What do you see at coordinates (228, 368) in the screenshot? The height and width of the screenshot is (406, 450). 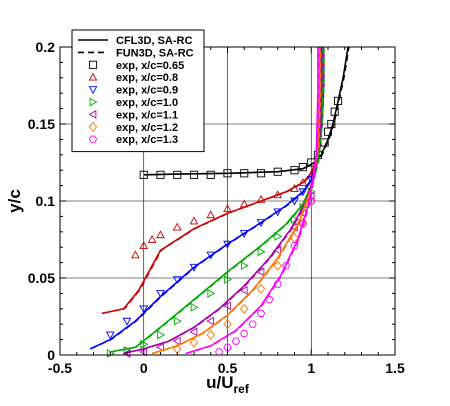 I see `x-tick-label: 0.5` at bounding box center [228, 368].